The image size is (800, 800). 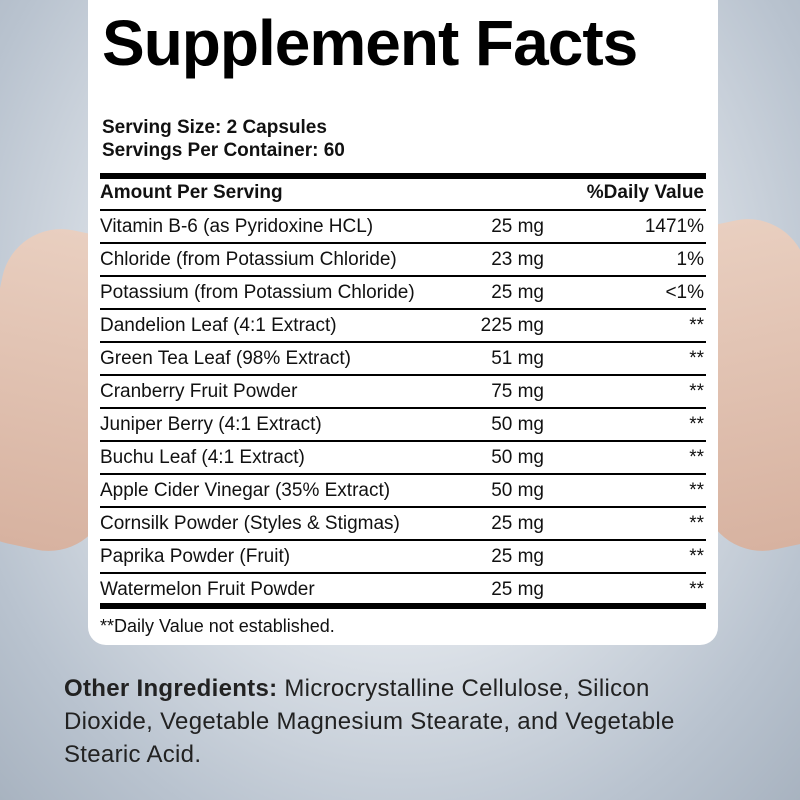 What do you see at coordinates (199, 391) in the screenshot?
I see `ingredient-name: Cranberry Fruit Powder` at bounding box center [199, 391].